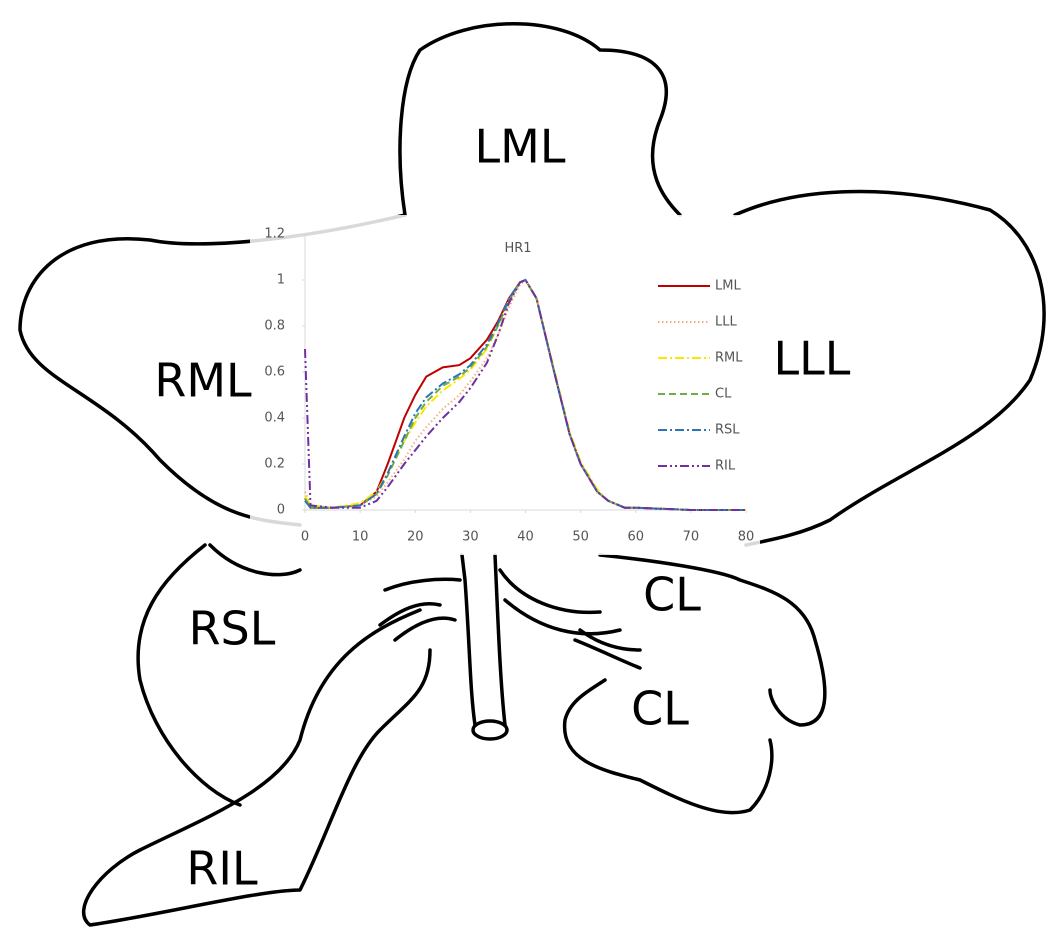  Describe the element at coordinates (274, 326) in the screenshot. I see `y-tick-label: 0.8` at that location.